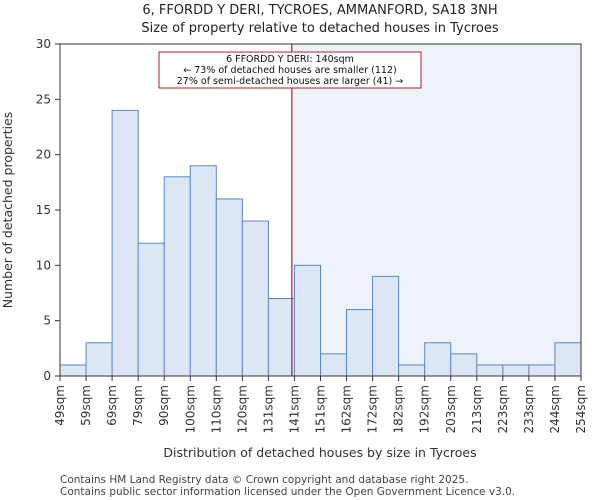  What do you see at coordinates (281, 337) in the screenshot?
I see `bar-131sqm` at bounding box center [281, 337].